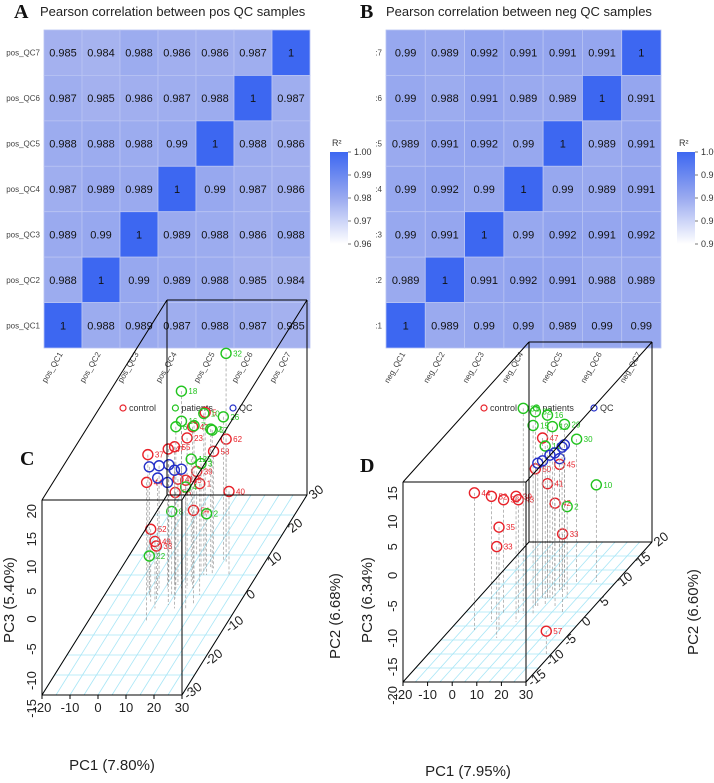  What do you see at coordinates (63, 54) in the screenshot?
I see `heatmap-cell-label: 0.985` at bounding box center [63, 54].